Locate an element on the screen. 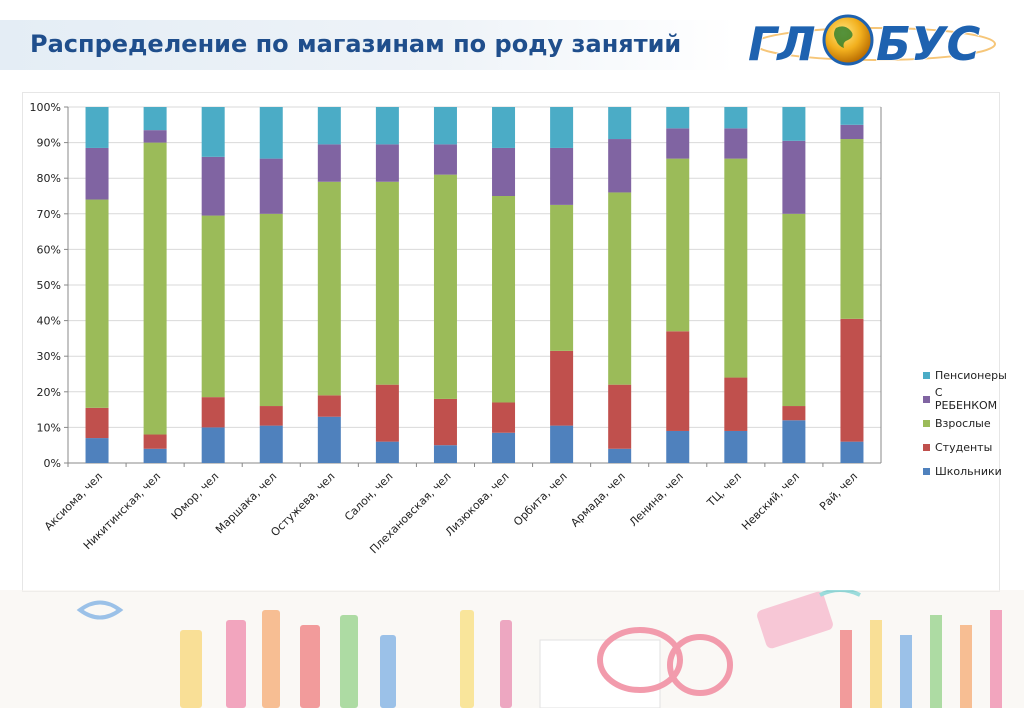 The height and width of the screenshot is (708, 1024). y-tick-label: 80% is located at coordinates (49, 178).